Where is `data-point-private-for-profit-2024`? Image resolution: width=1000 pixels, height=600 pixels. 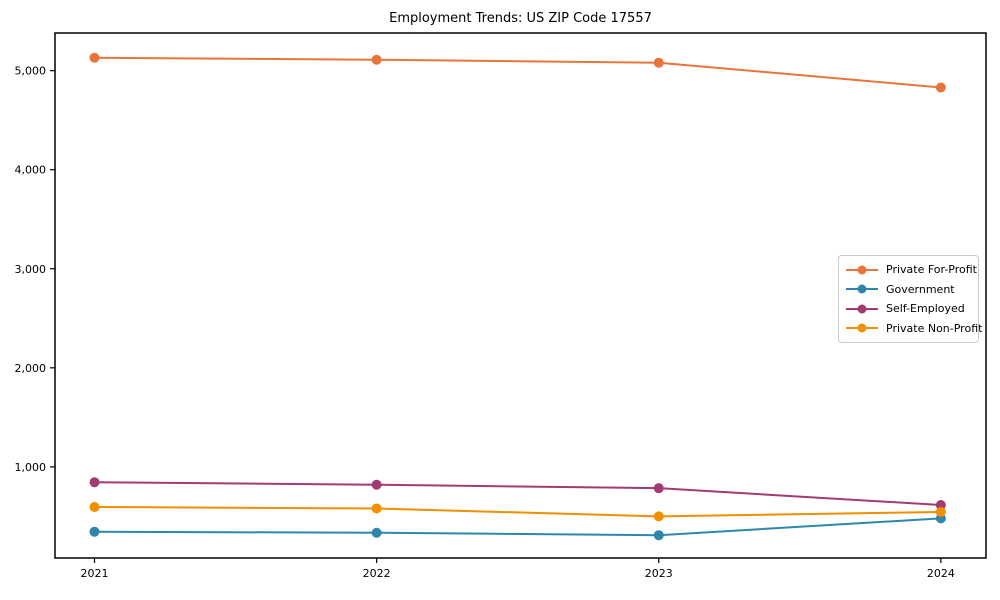
data-point-private-for-profit-2024 is located at coordinates (940, 87).